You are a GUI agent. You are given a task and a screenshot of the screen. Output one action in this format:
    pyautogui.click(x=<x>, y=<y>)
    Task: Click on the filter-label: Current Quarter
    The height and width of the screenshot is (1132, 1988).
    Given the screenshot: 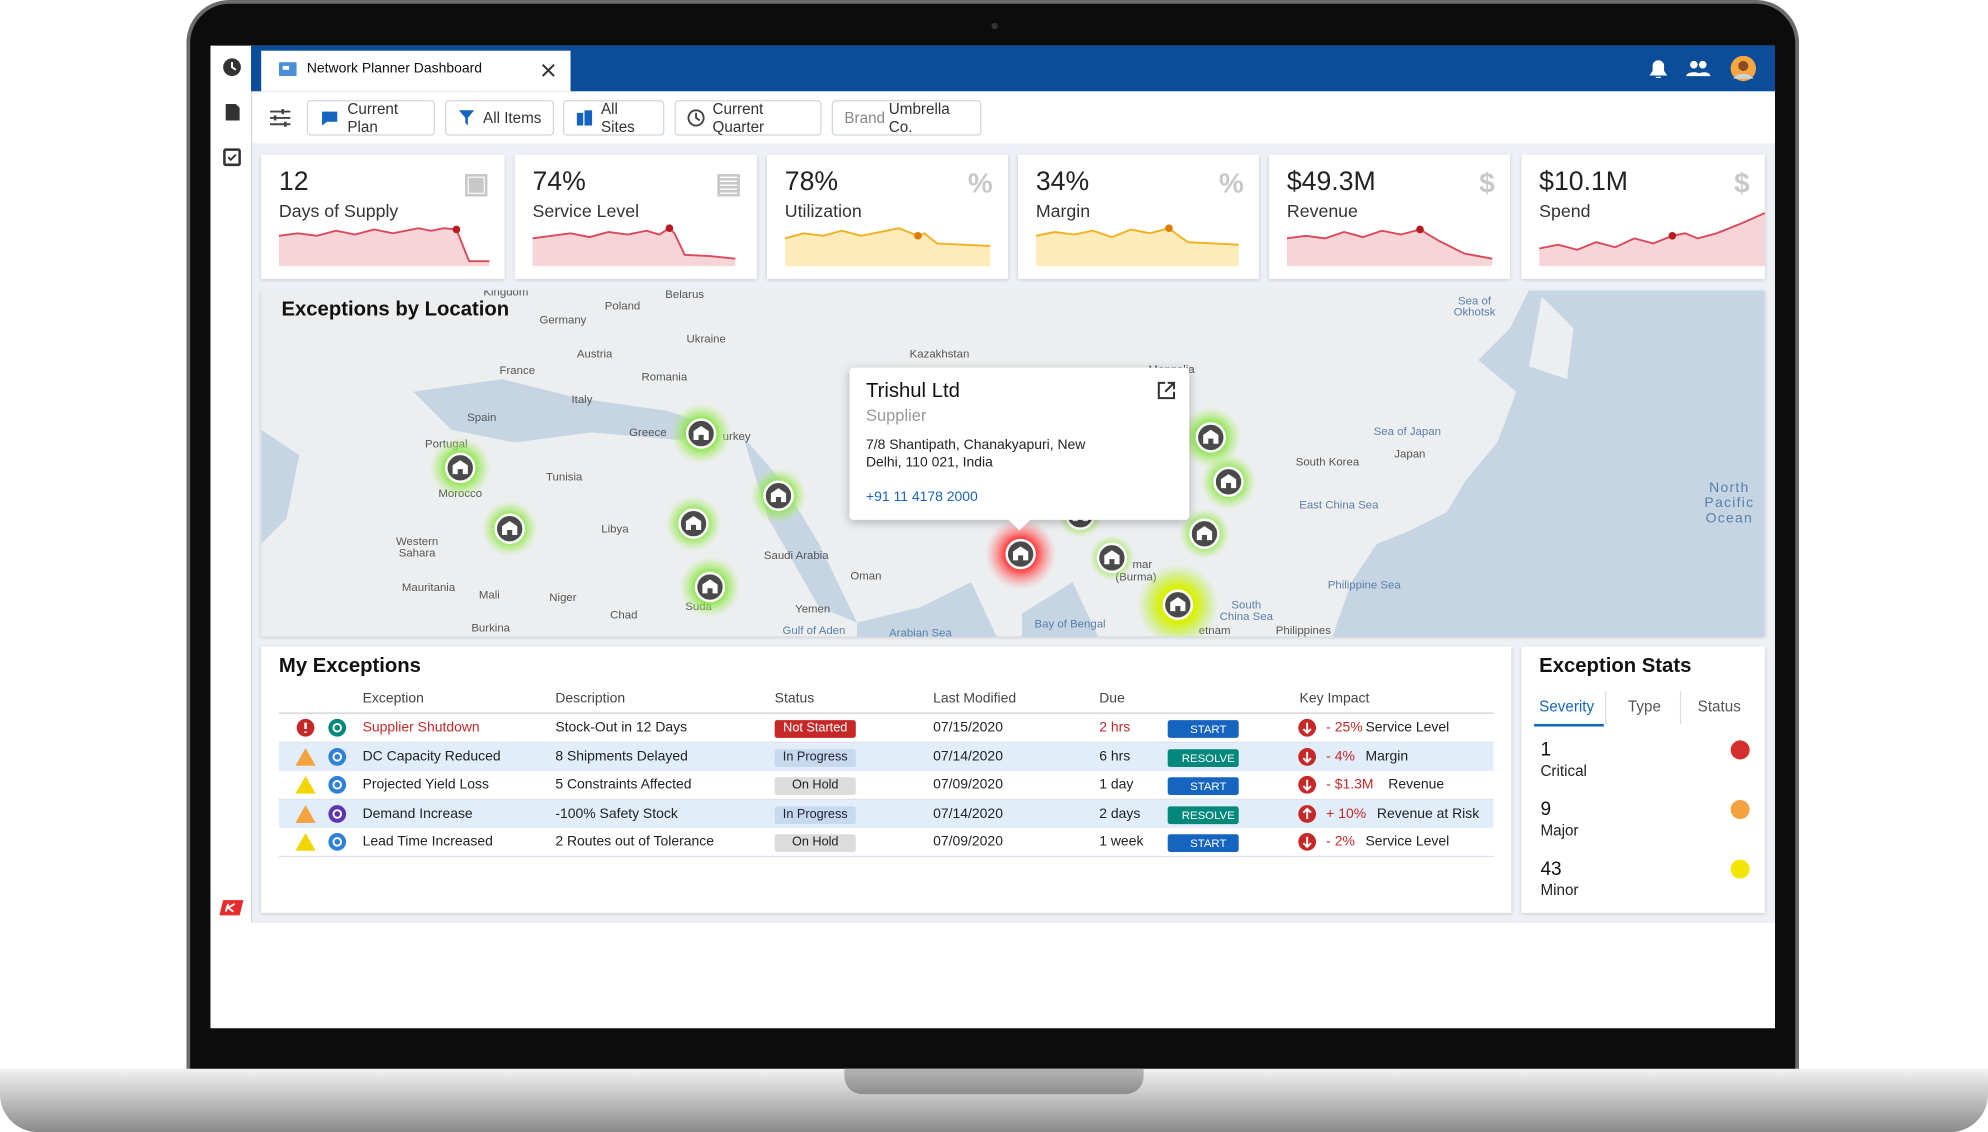 What is the action you would take?
    pyautogui.click(x=738, y=118)
    